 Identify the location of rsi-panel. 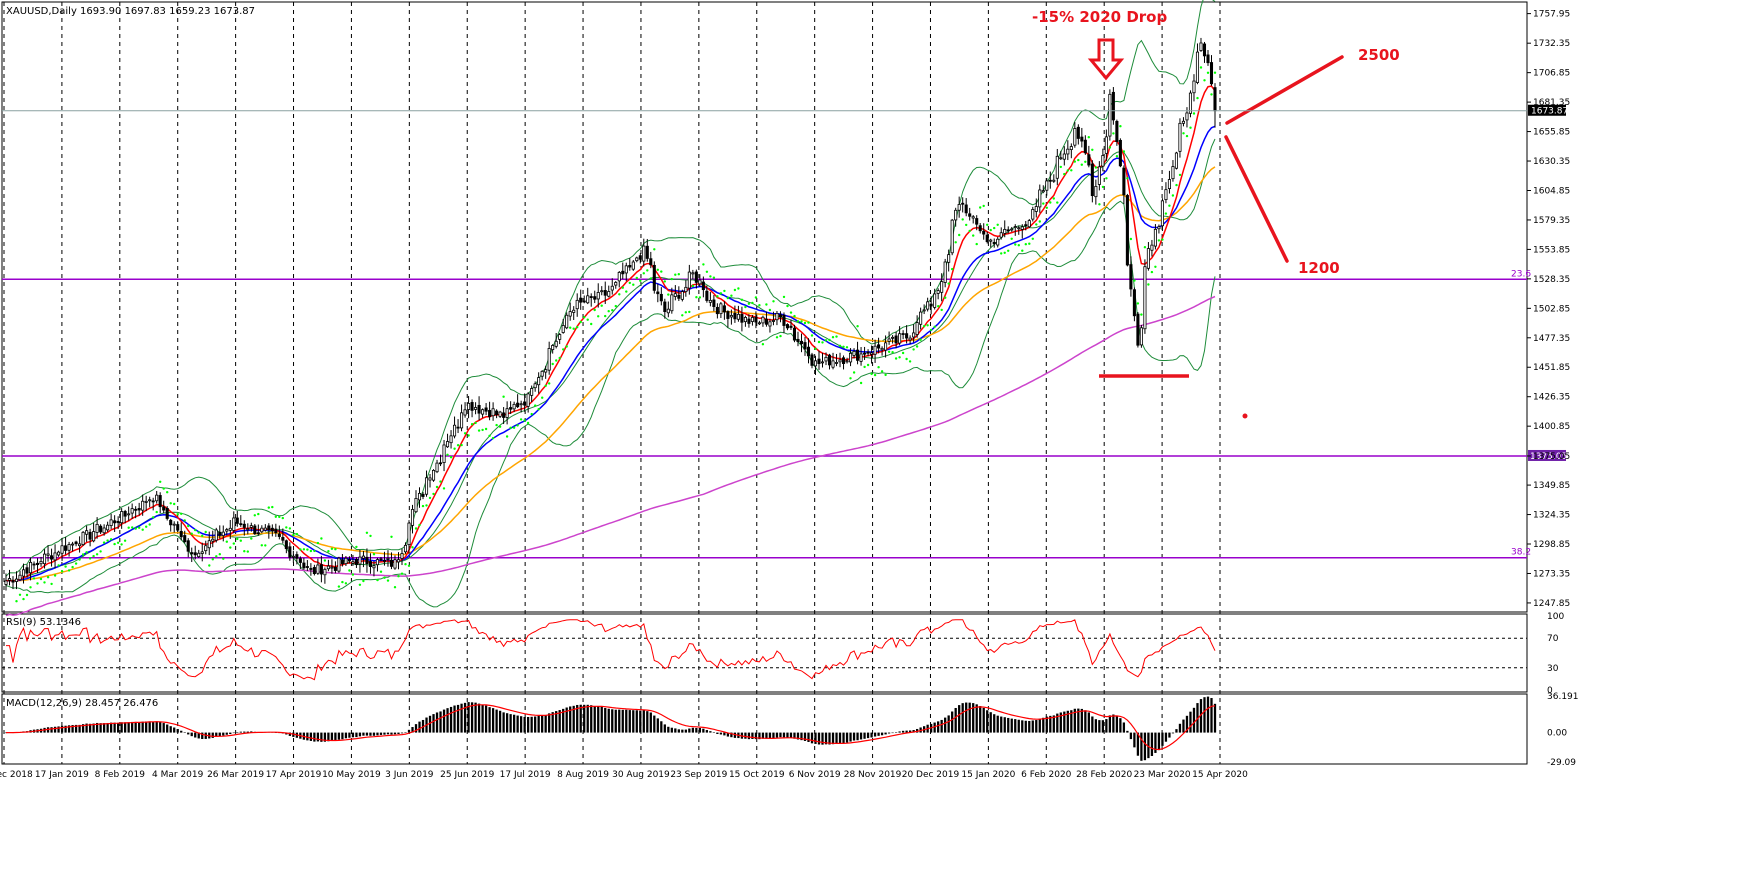
(764, 653).